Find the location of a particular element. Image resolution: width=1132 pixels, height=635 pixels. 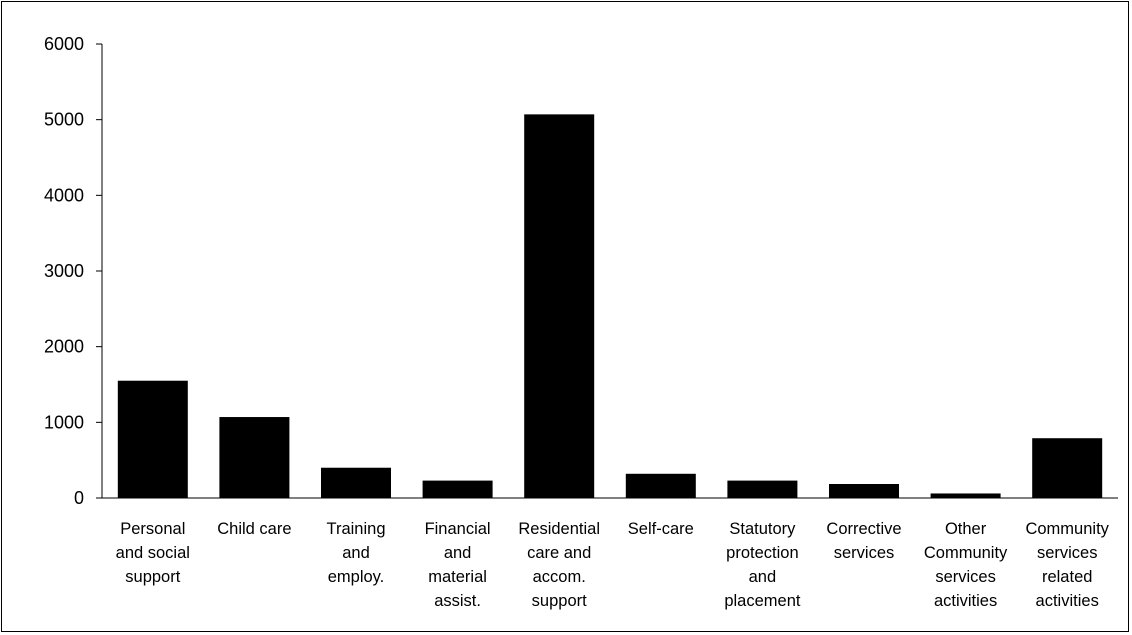

y-tick-label: 0 is located at coordinates (79, 498).